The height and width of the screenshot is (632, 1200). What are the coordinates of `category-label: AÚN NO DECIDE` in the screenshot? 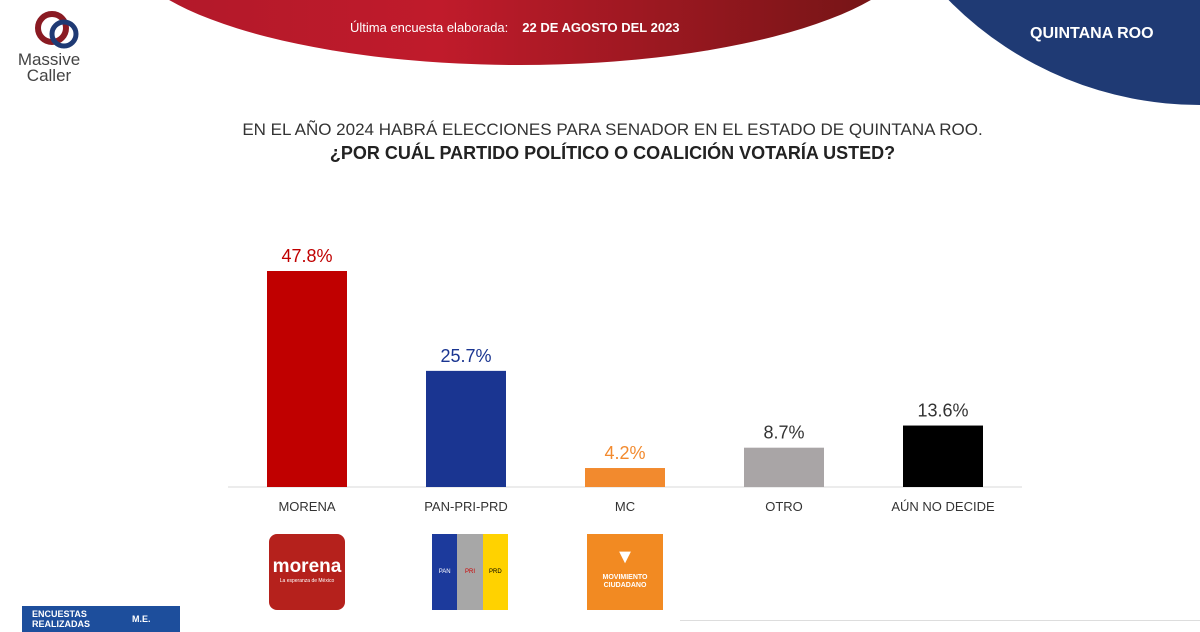 It's located at (943, 506).